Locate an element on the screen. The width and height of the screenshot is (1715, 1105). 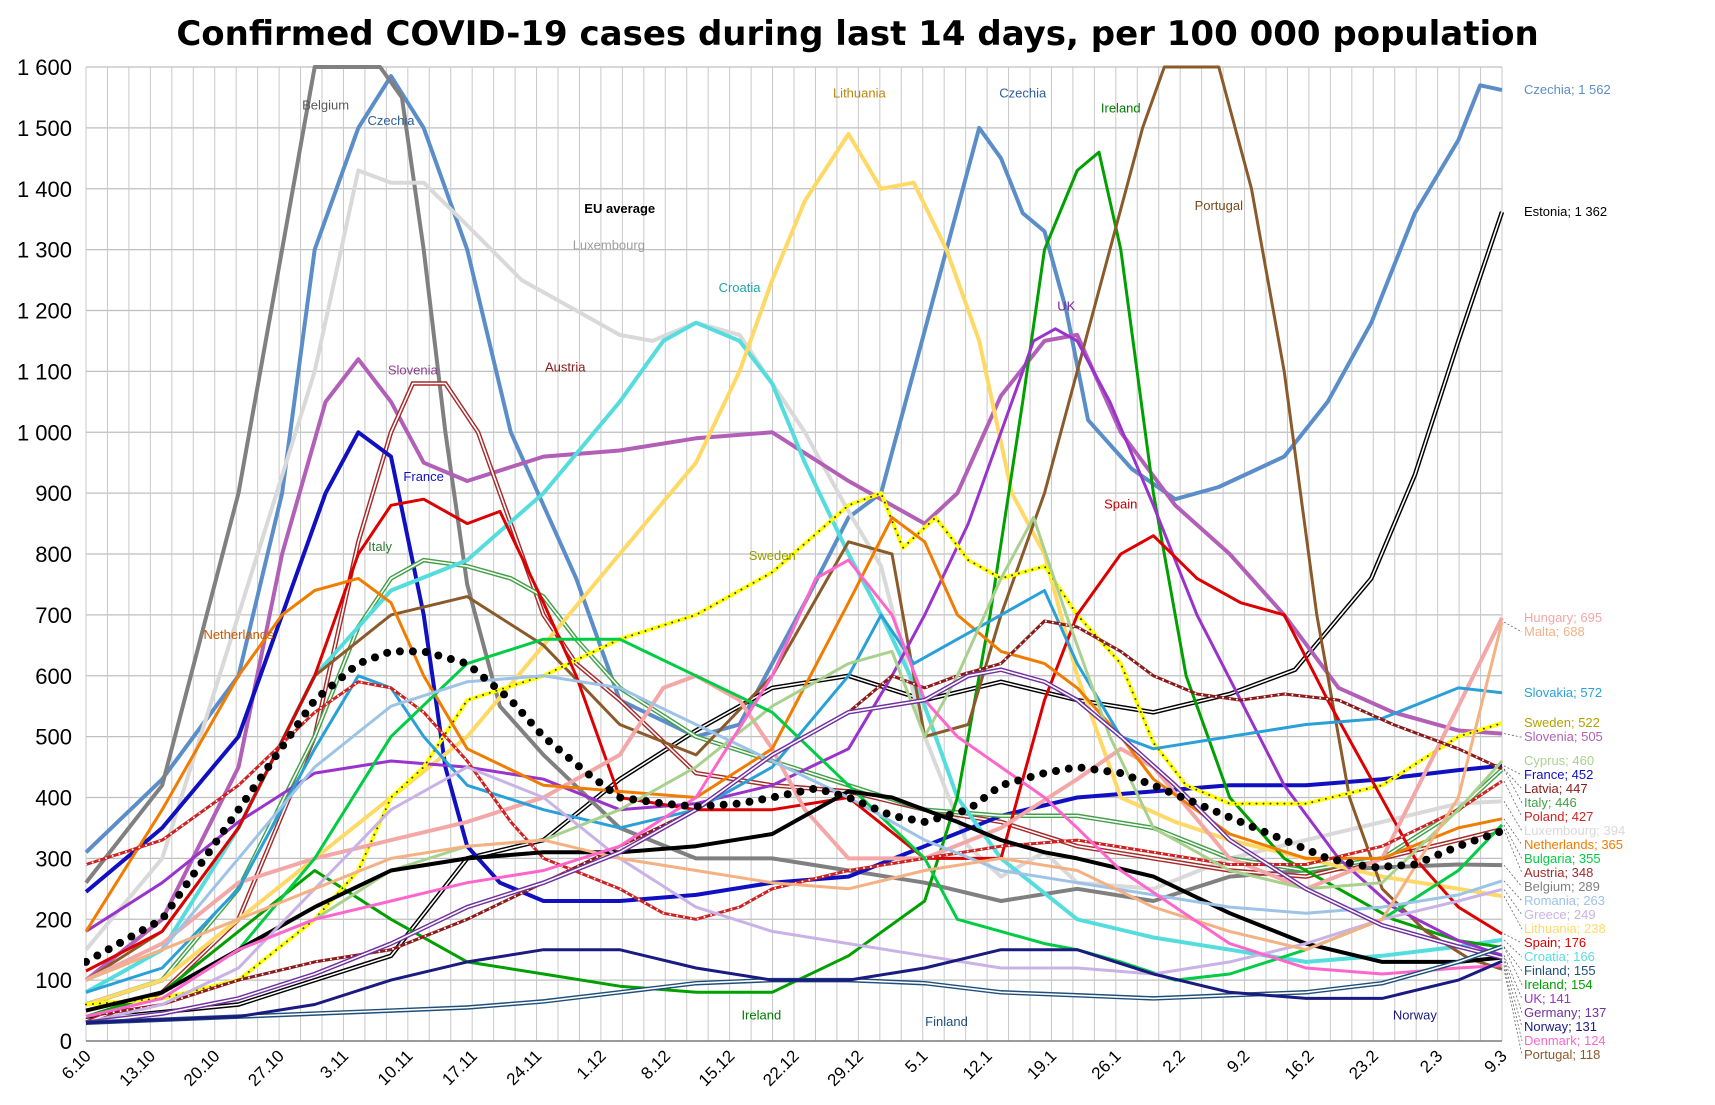
y-tick-label: 500 is located at coordinates (53, 737).